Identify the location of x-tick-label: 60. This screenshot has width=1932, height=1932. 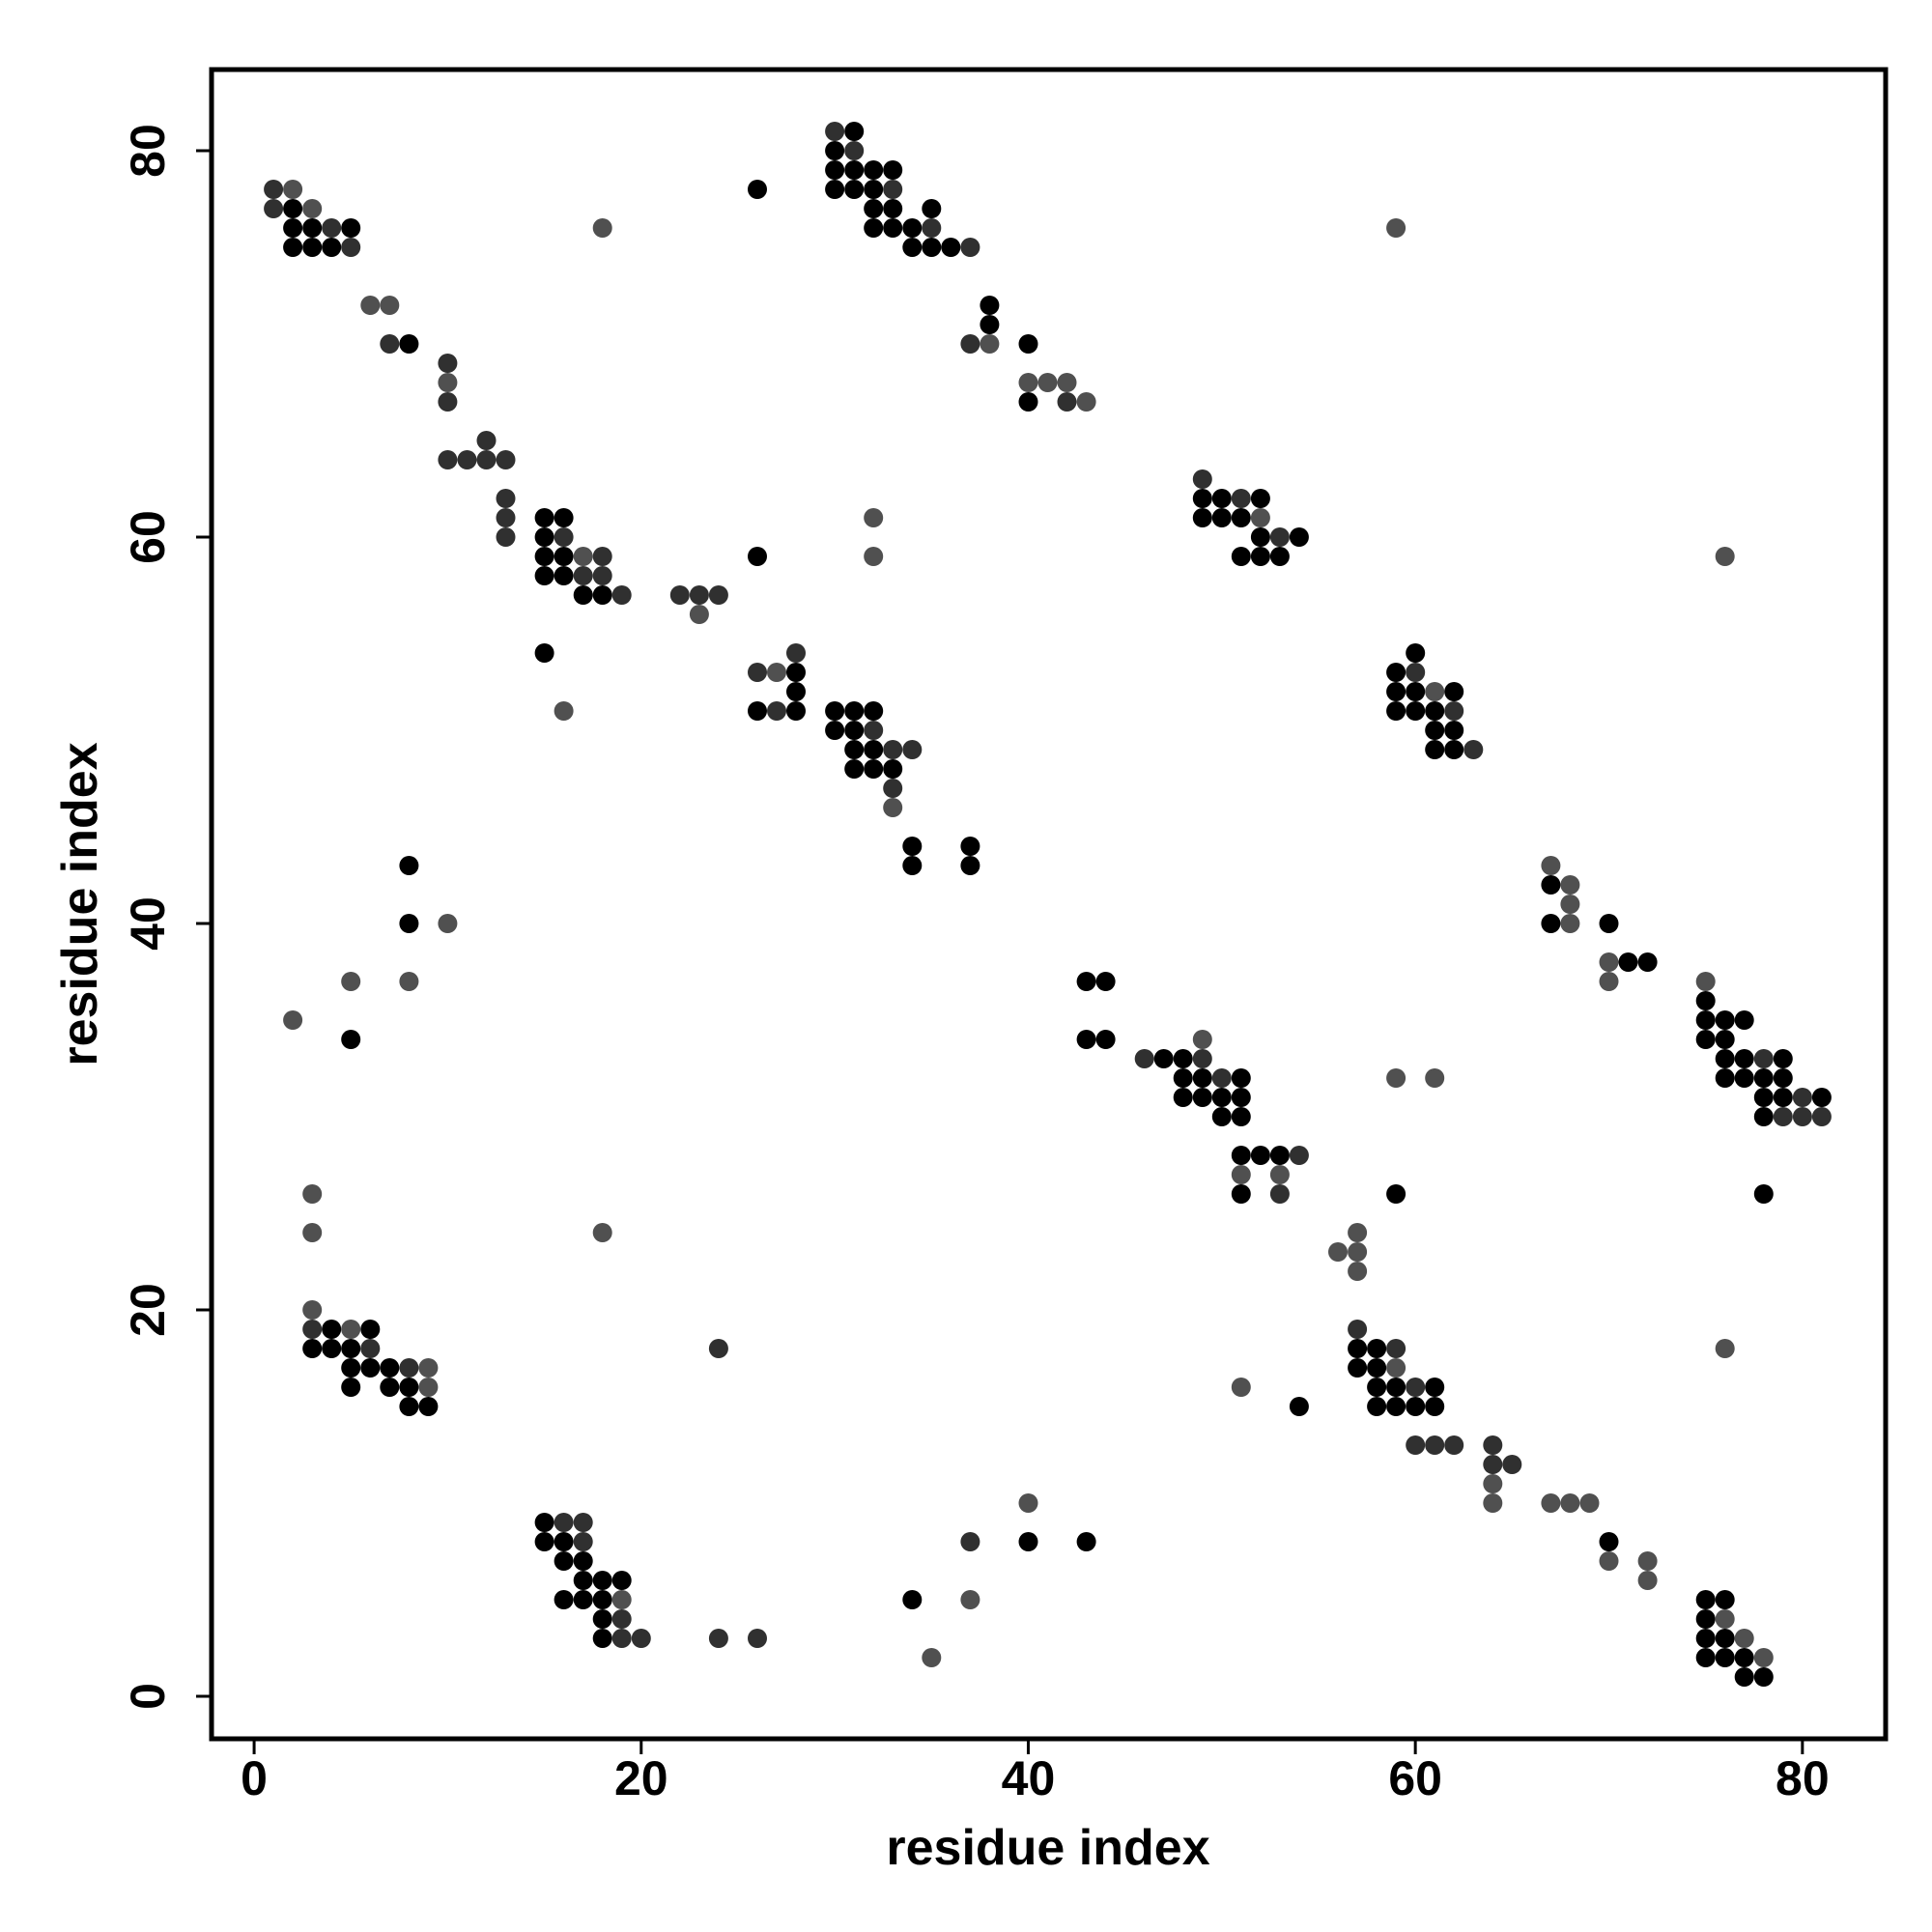
(1415, 1778).